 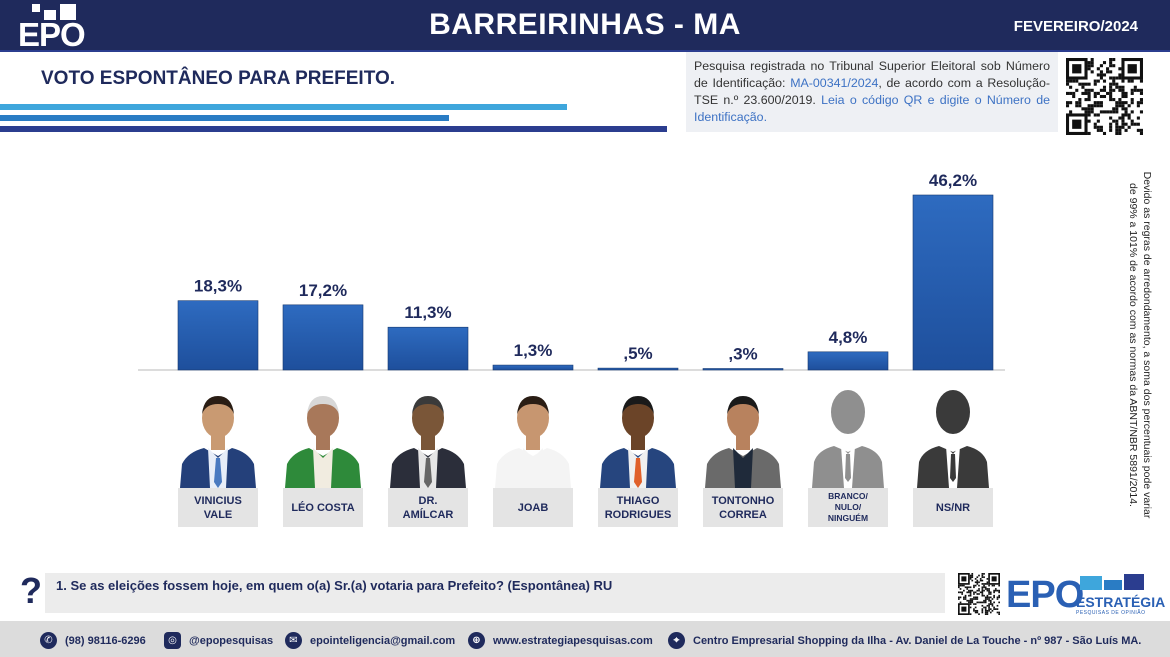 What do you see at coordinates (52, 34) in the screenshot?
I see `logo-text: EPO` at bounding box center [52, 34].